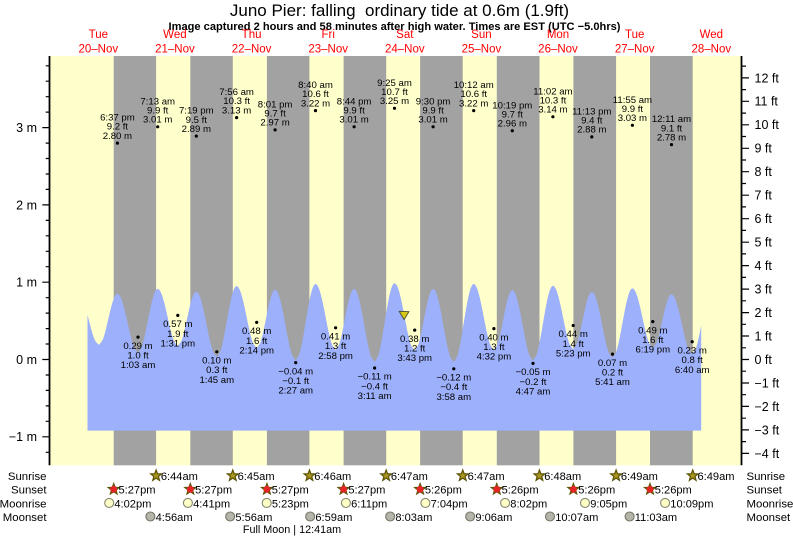 Image resolution: width=793 pixels, height=544 pixels. I want to click on svg-text: 6:44am, so click(179, 477).